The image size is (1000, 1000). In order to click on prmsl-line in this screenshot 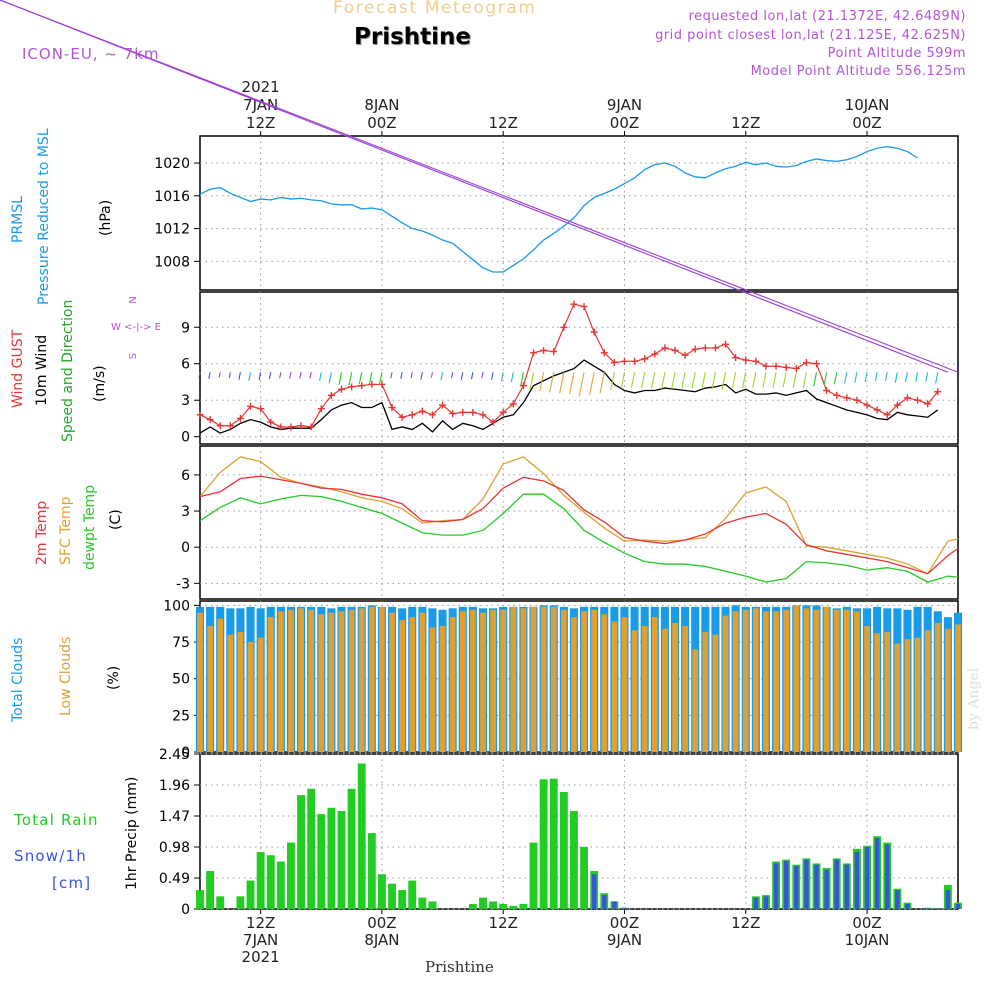, I will do `click(558, 209)`.